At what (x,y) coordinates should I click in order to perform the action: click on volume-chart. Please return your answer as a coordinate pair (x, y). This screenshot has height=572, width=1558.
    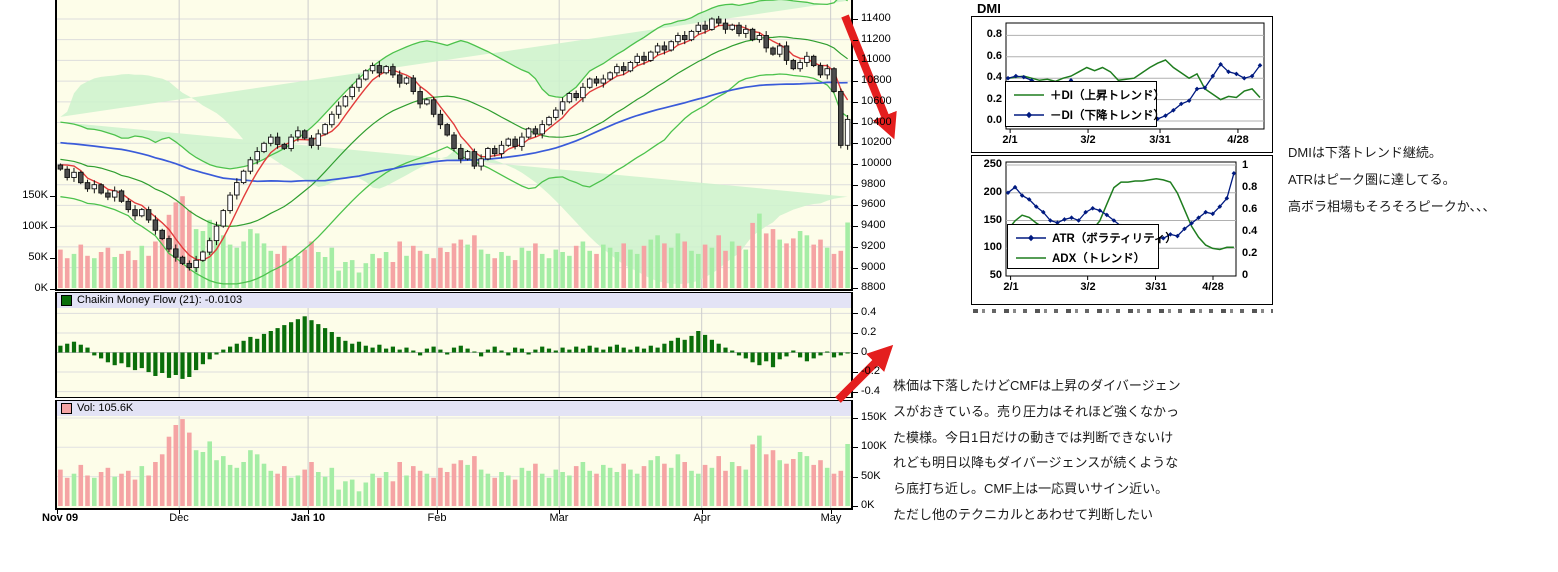
    Looking at the image, I should click on (454, 462).